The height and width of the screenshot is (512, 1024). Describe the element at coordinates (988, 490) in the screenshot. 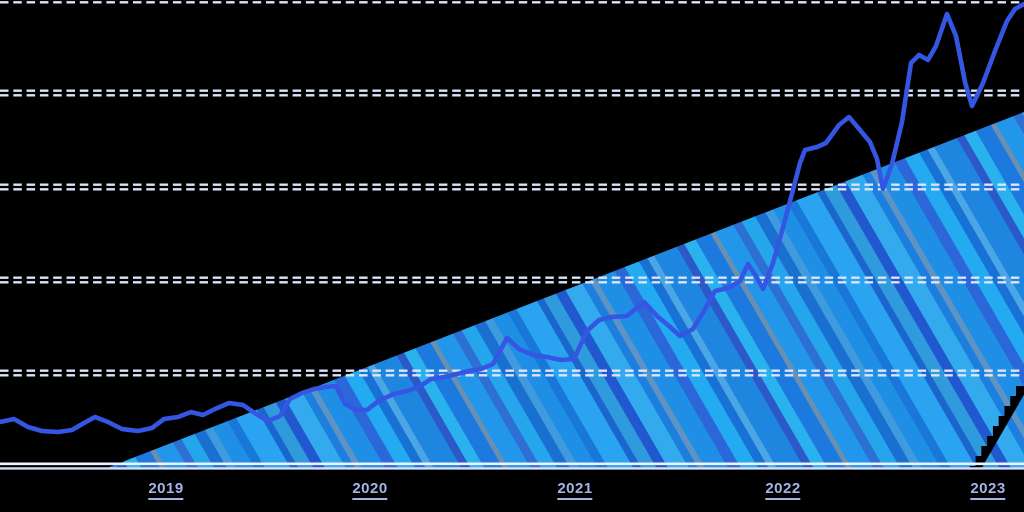

I see `x-tick-label-2023: 2023` at that location.